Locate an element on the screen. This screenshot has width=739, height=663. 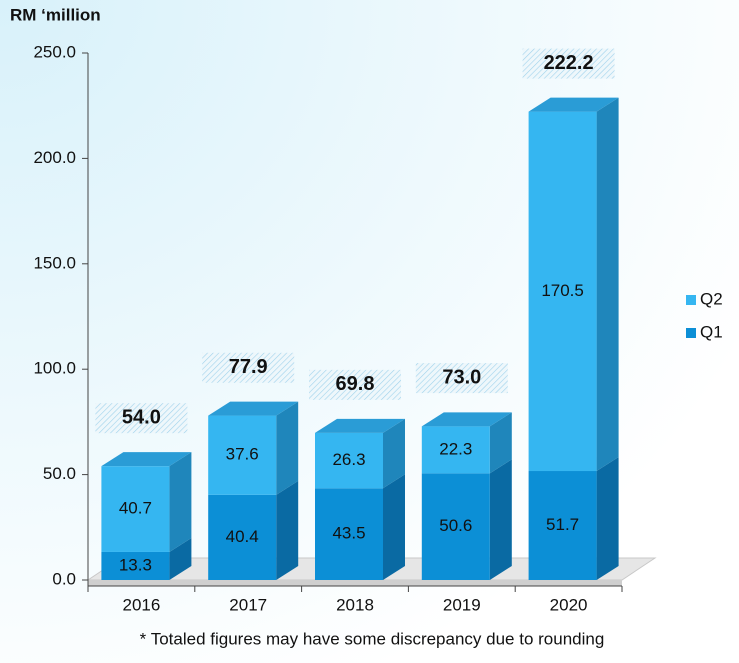
data-label: 13.3 is located at coordinates (135, 564).